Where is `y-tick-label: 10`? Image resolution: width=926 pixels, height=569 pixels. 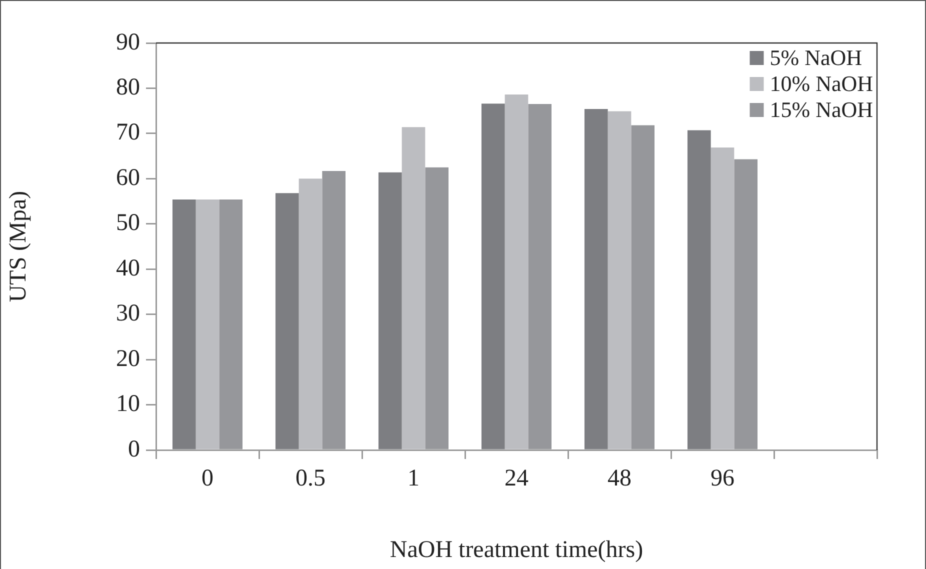 y-tick-label: 10 is located at coordinates (128, 404).